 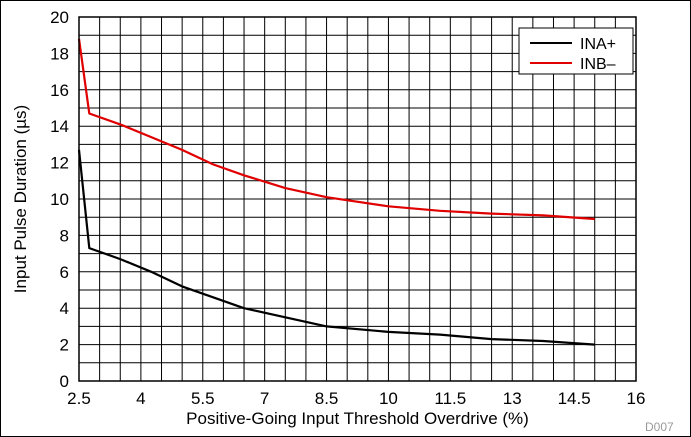 I want to click on x-tick-label: 13, so click(x=512, y=398).